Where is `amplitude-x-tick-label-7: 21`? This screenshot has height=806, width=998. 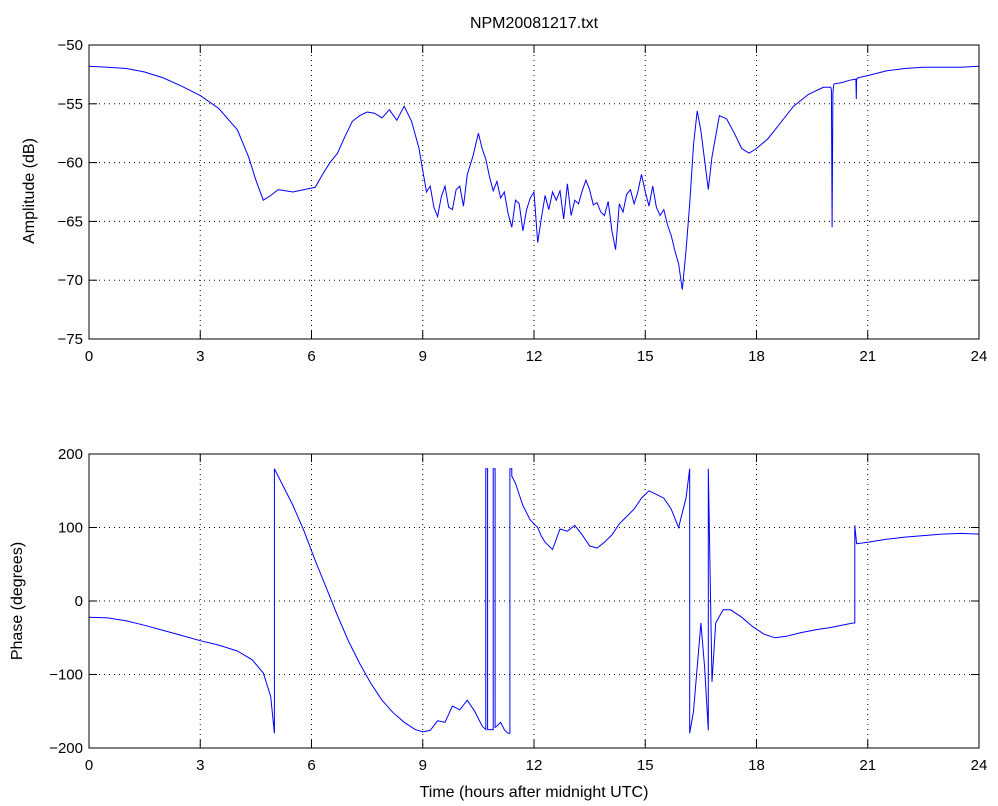 amplitude-x-tick-label-7: 21 is located at coordinates (867, 356).